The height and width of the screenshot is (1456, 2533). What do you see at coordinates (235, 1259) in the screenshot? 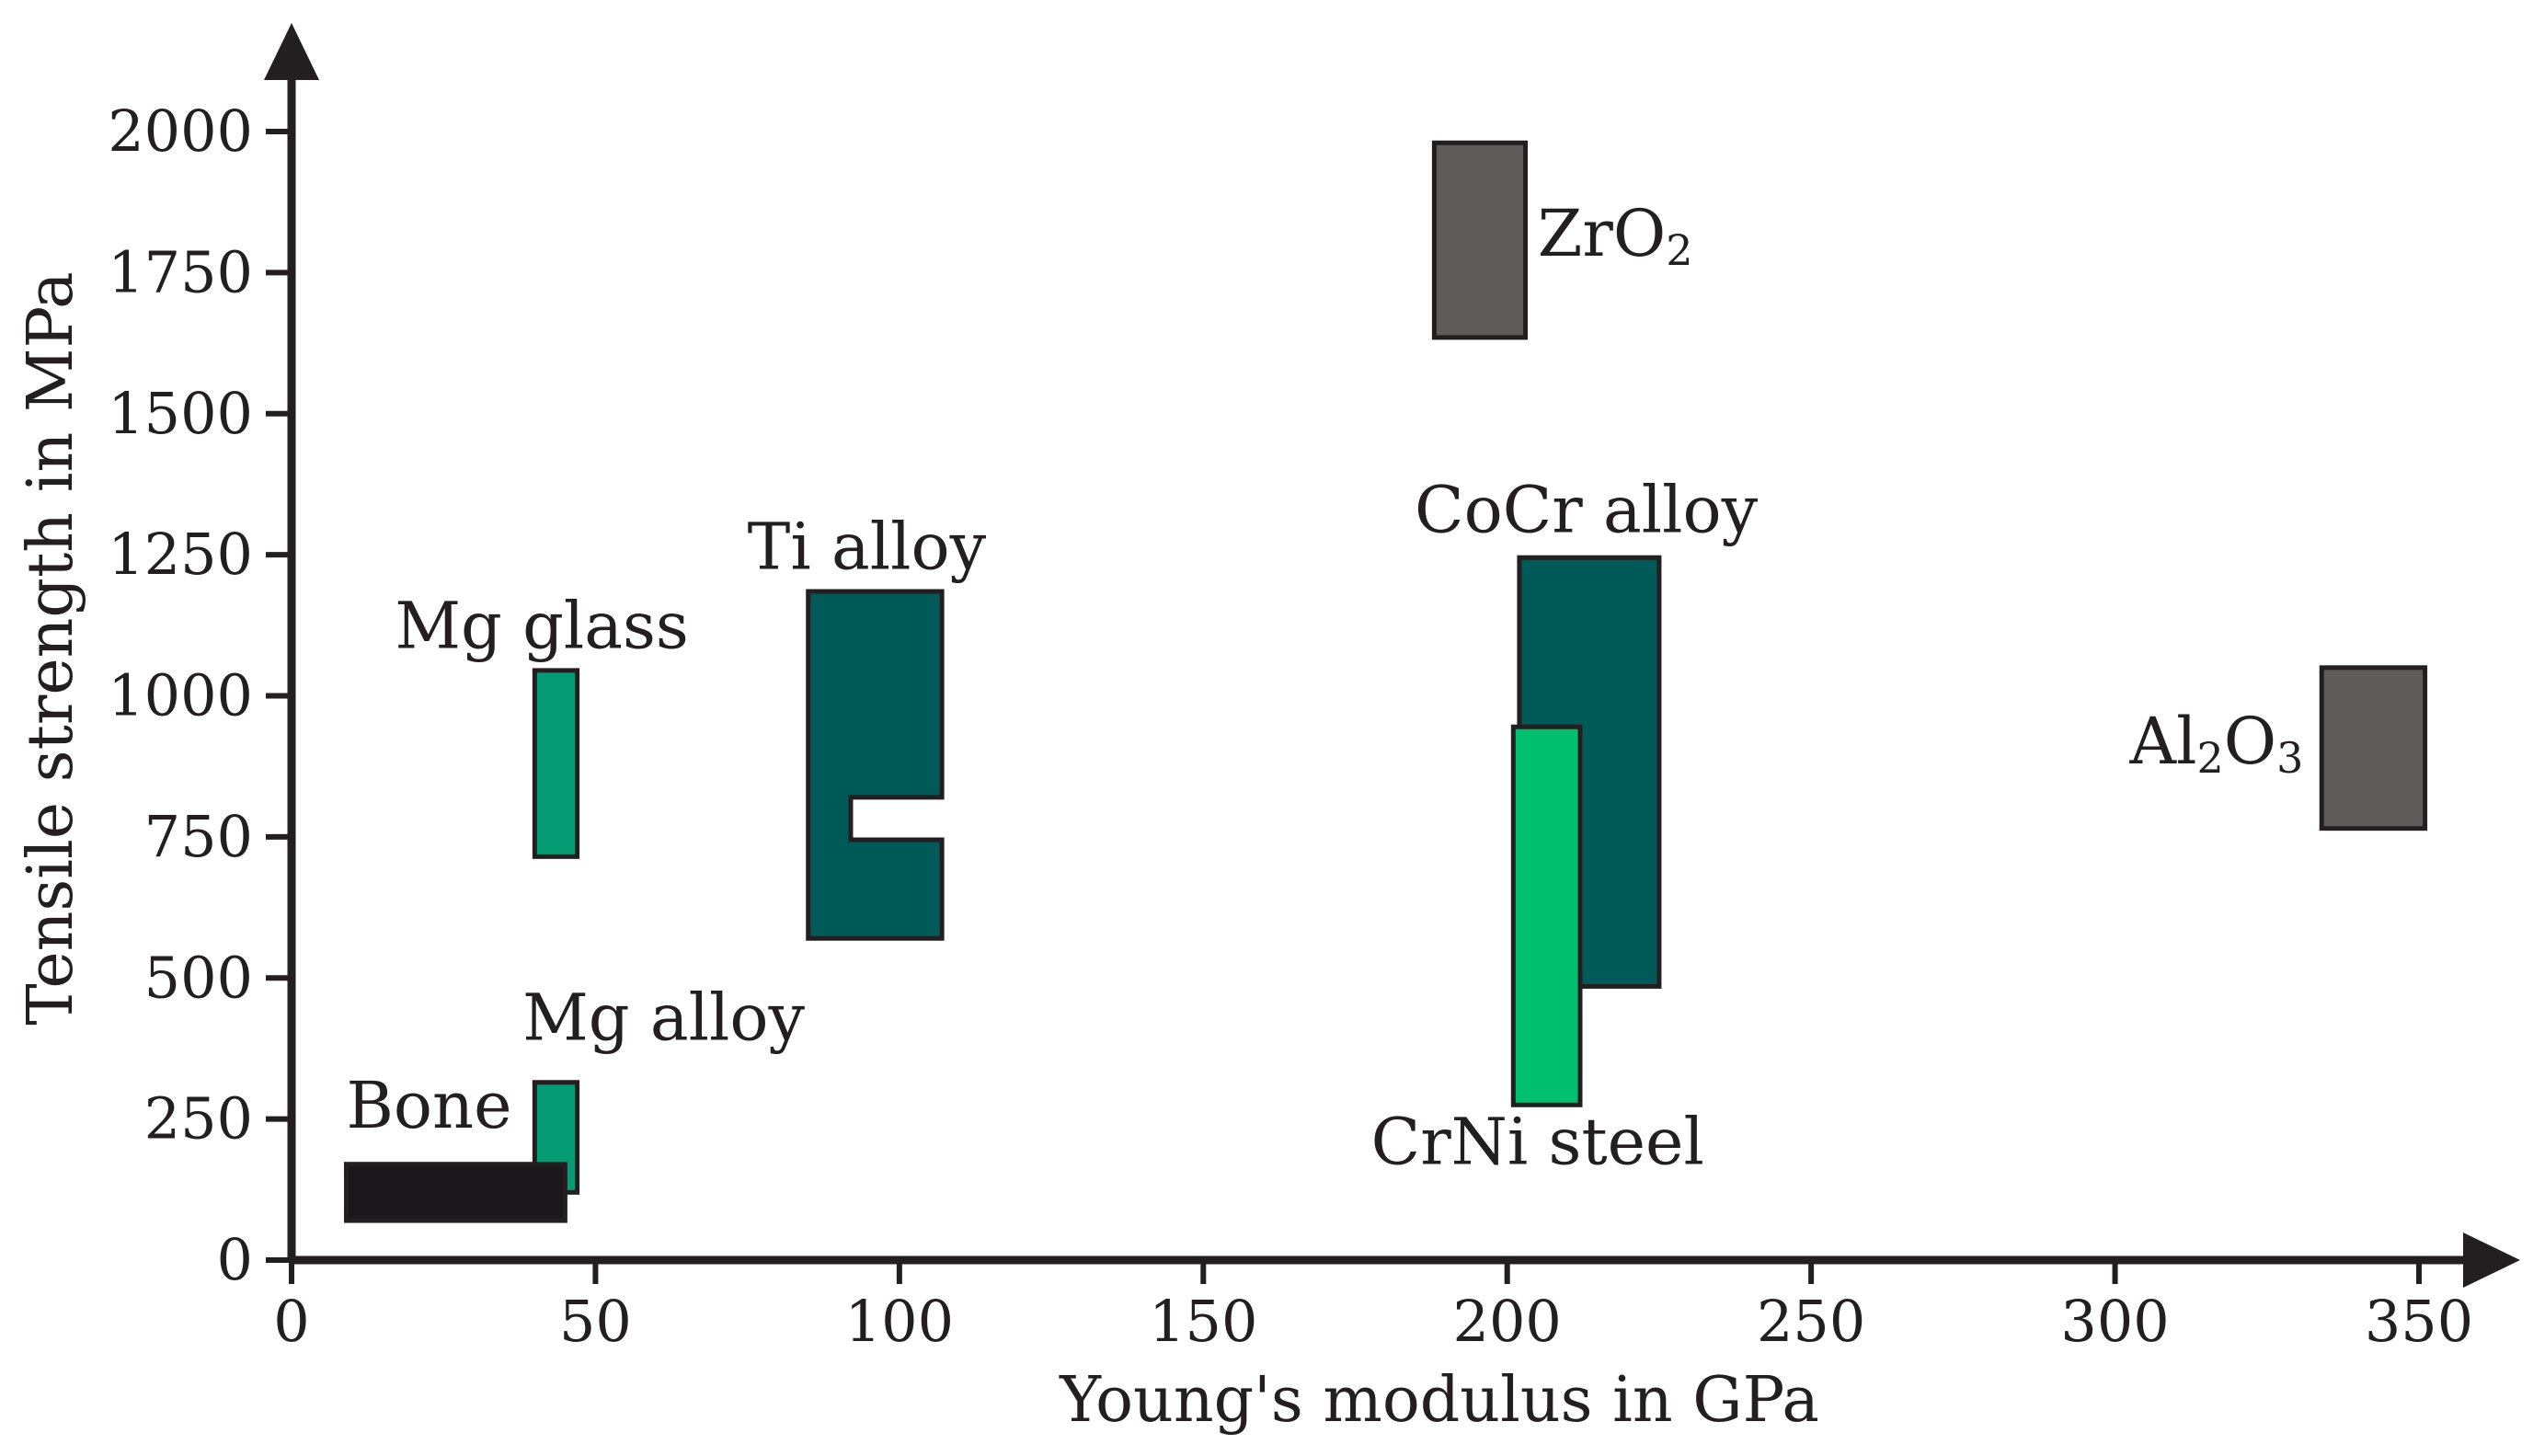
I see `y-tick-label: 0` at bounding box center [235, 1259].